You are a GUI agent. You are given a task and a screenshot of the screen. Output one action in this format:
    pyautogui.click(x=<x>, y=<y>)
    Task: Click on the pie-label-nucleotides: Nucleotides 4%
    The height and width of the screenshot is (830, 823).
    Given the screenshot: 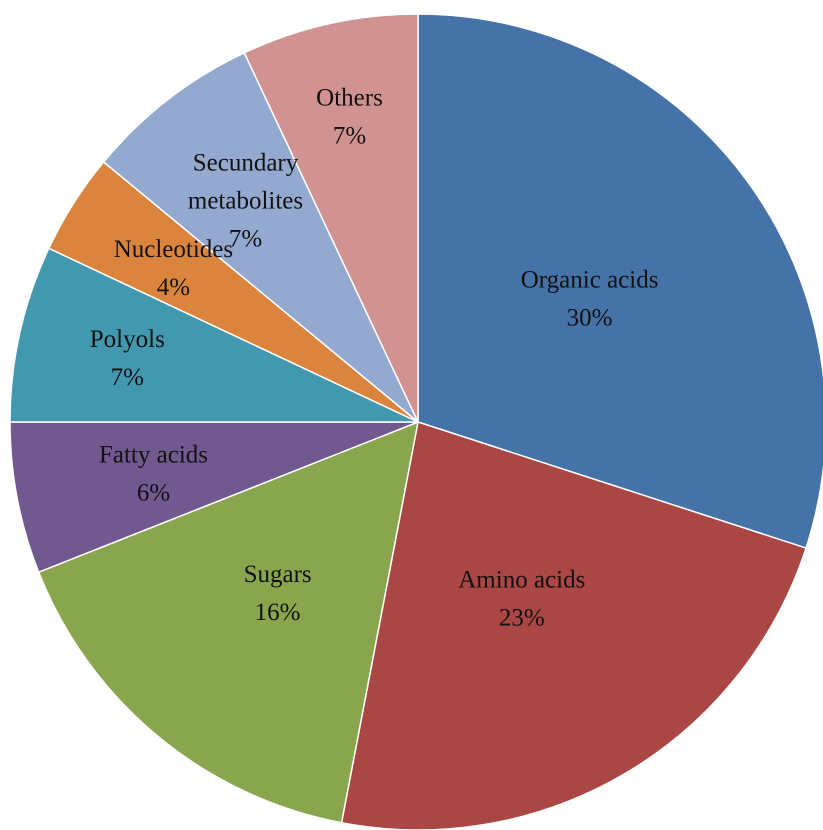 What is the action you would take?
    pyautogui.click(x=173, y=268)
    